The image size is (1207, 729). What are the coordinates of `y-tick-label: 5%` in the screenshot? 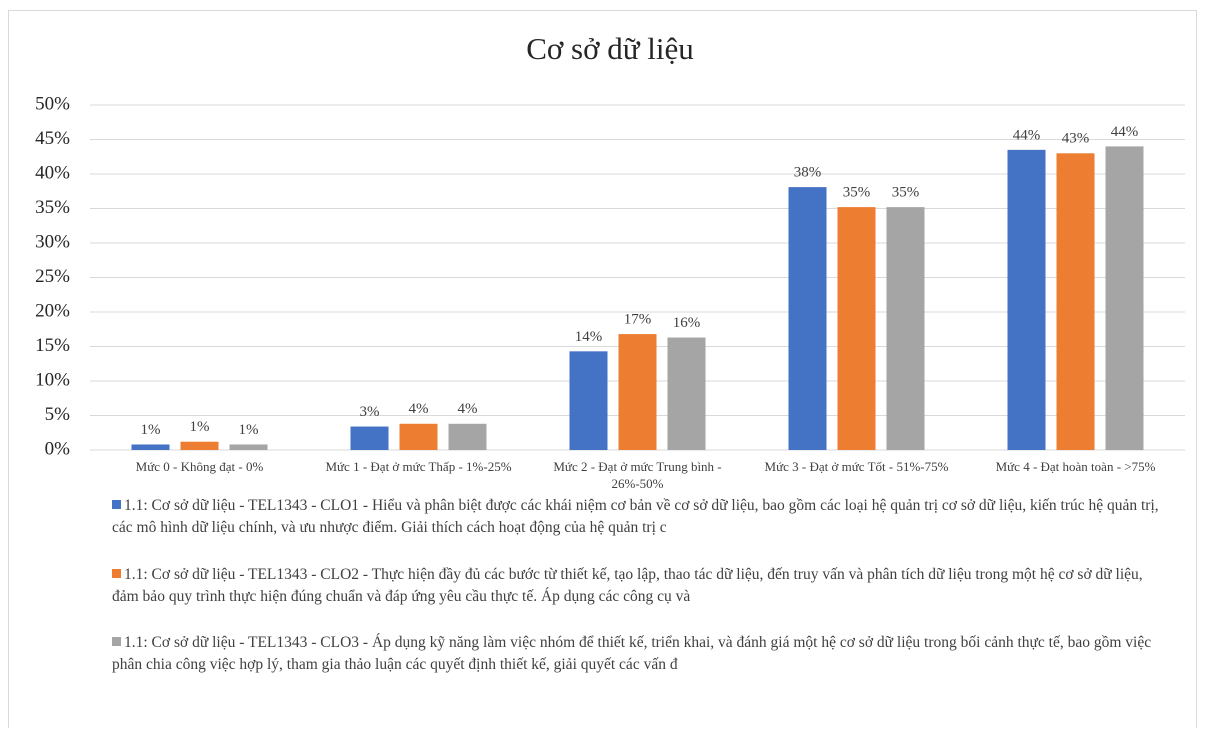 It's located at (58, 414).